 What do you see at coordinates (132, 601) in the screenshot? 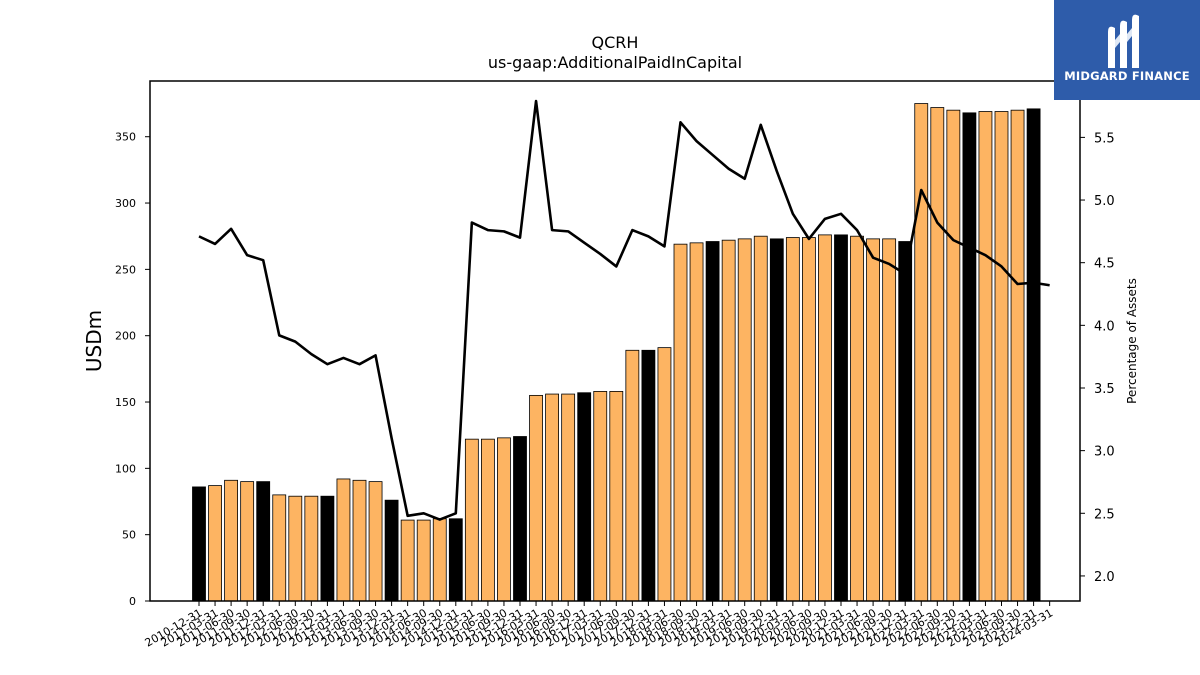
I see `y-tick-label: 0` at bounding box center [132, 601].